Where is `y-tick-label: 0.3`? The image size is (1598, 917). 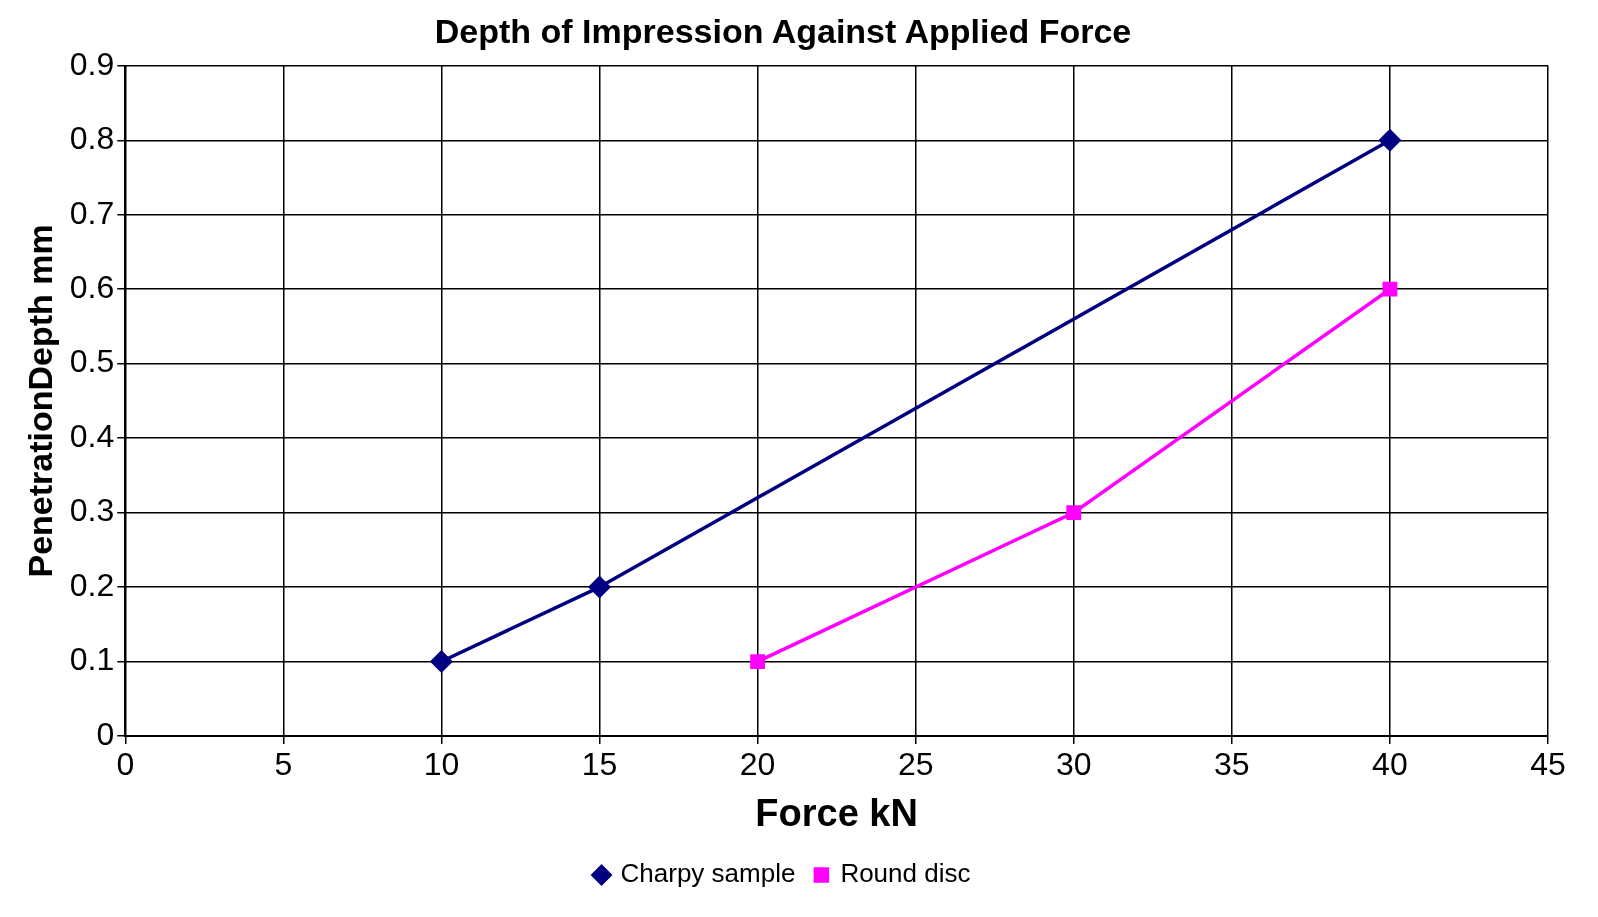 y-tick-label: 0.3 is located at coordinates (92, 510).